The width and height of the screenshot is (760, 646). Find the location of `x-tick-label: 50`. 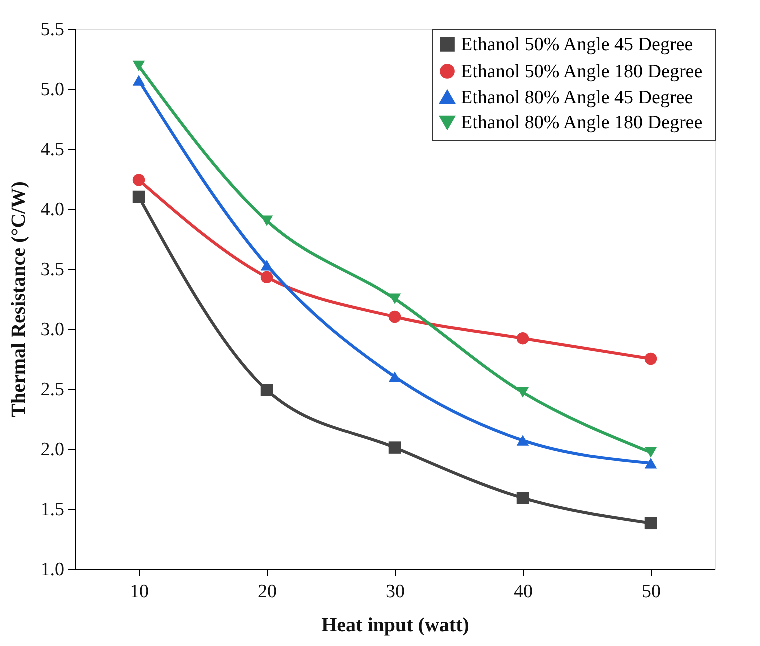

x-tick-label: 50 is located at coordinates (651, 592).